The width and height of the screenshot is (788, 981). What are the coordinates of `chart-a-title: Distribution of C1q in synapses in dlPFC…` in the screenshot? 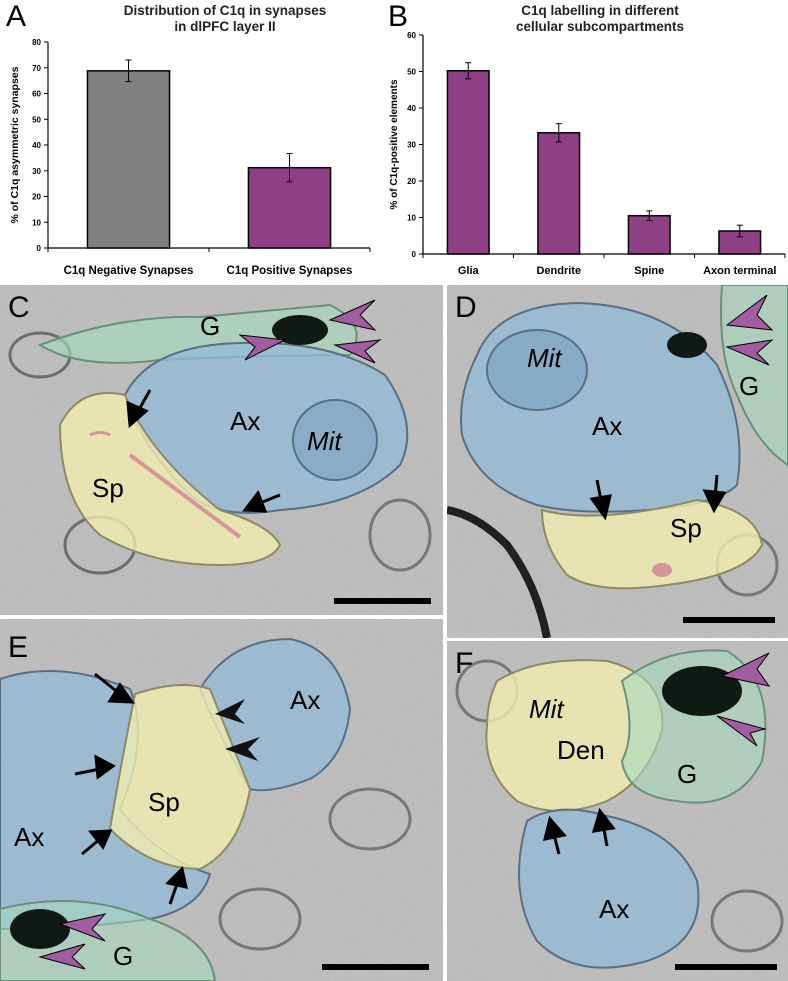 It's located at (225, 19).